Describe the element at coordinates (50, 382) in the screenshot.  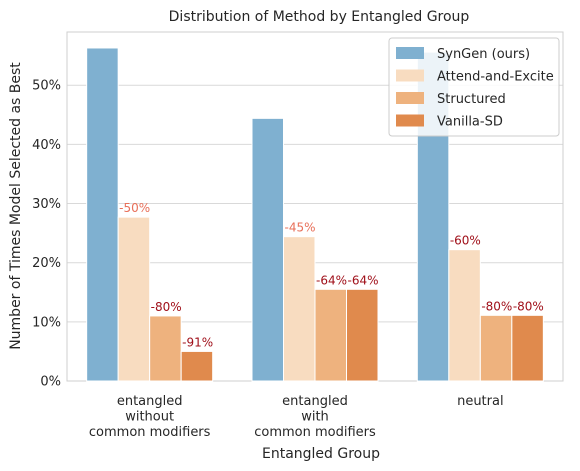
I see `y-tick-label: 0%` at that location.